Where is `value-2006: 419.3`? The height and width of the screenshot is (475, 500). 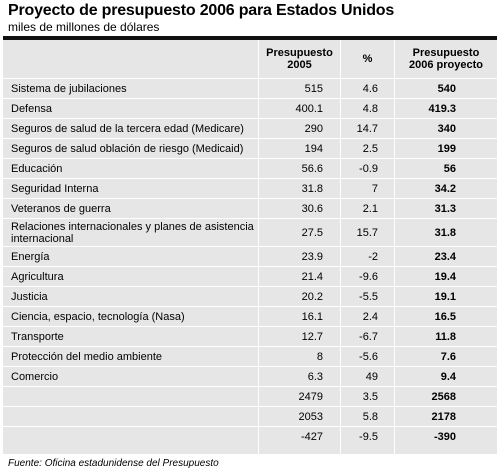
value-2006: 419.3 is located at coordinates (442, 109).